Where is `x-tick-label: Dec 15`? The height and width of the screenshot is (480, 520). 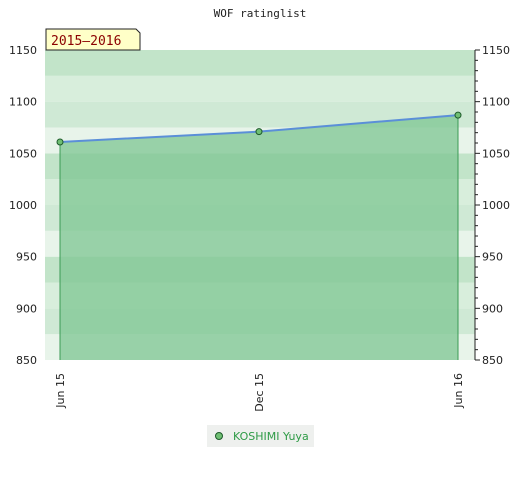 x-tick-label: Dec 15 is located at coordinates (259, 392).